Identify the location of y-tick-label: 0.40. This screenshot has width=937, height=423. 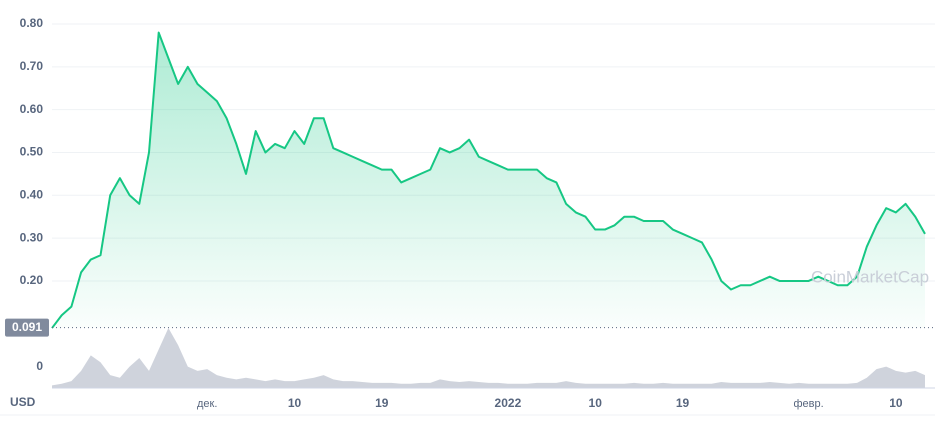
(32, 194).